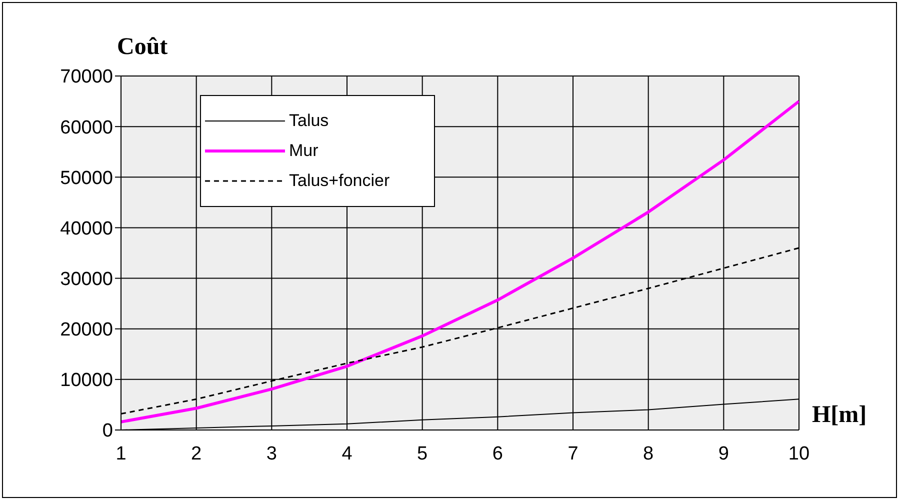 Image resolution: width=899 pixels, height=500 pixels. What do you see at coordinates (839, 415) in the screenshot?
I see `x-axis-title: H[m]` at bounding box center [839, 415].